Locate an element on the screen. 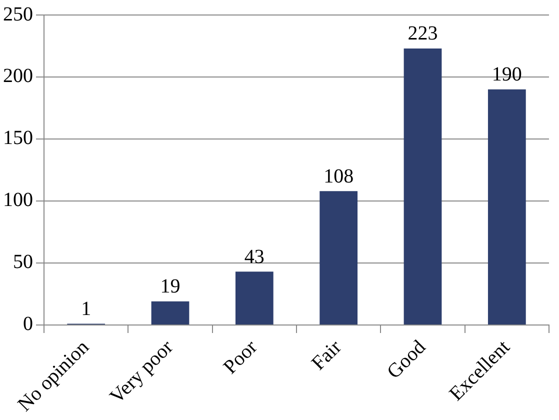 The image size is (559, 420). data-label: 1 is located at coordinates (86, 309).